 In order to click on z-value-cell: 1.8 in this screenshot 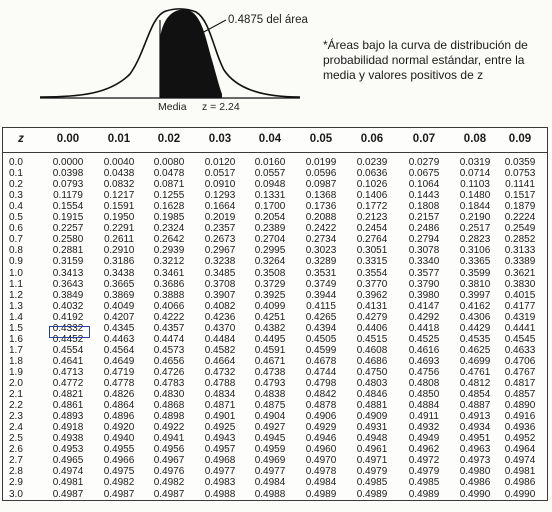, I will do `click(16, 361)`.